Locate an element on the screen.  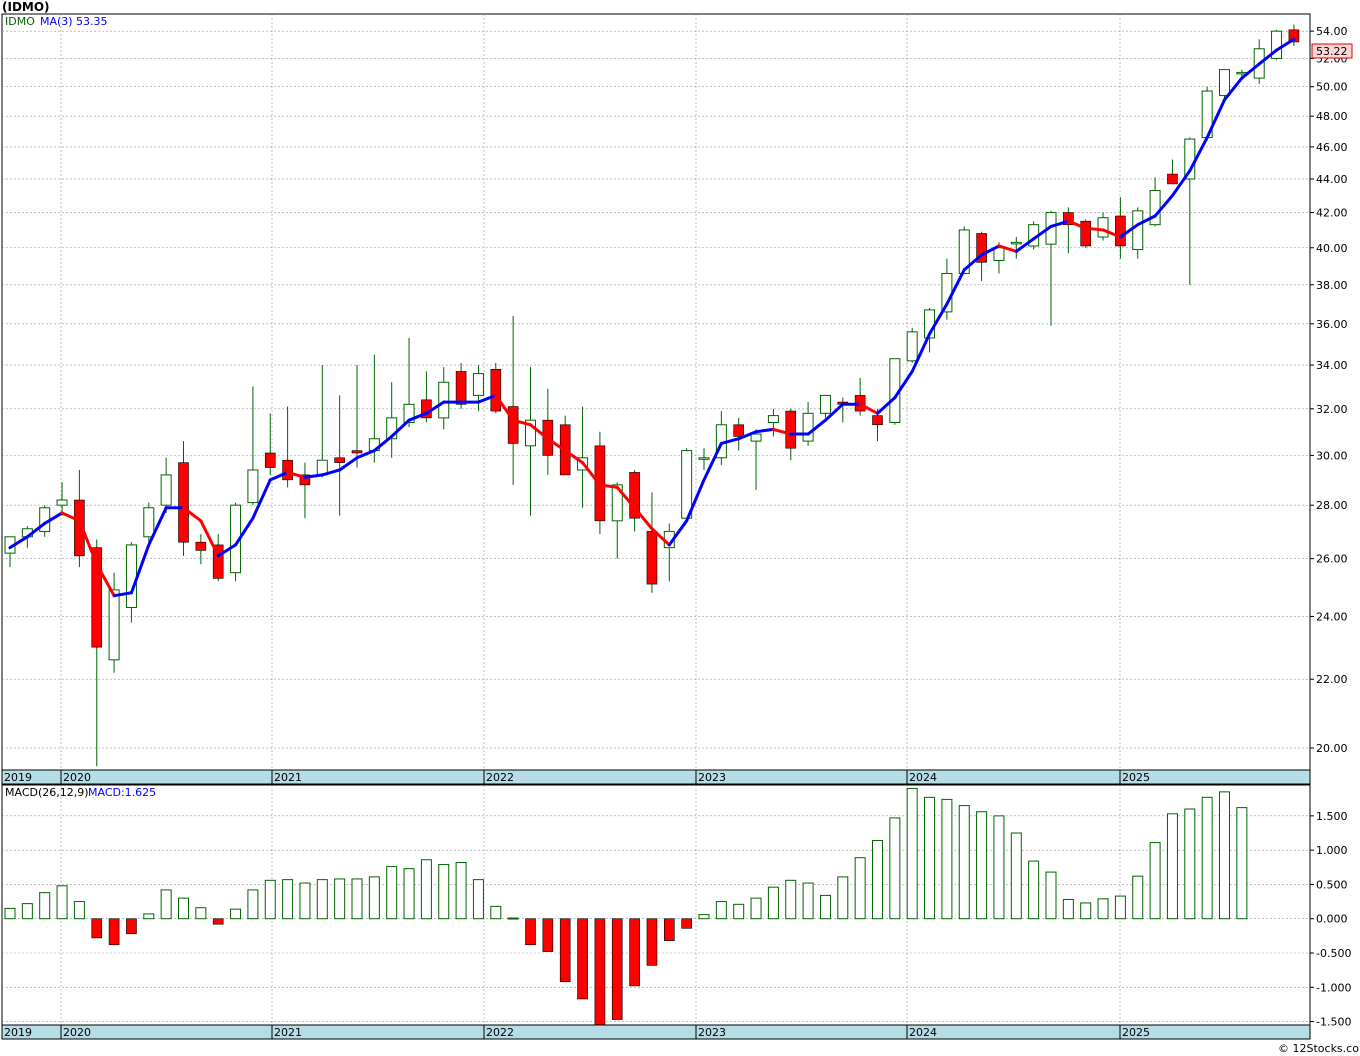
price-tick-label: 30.00 is located at coordinates (1332, 455).